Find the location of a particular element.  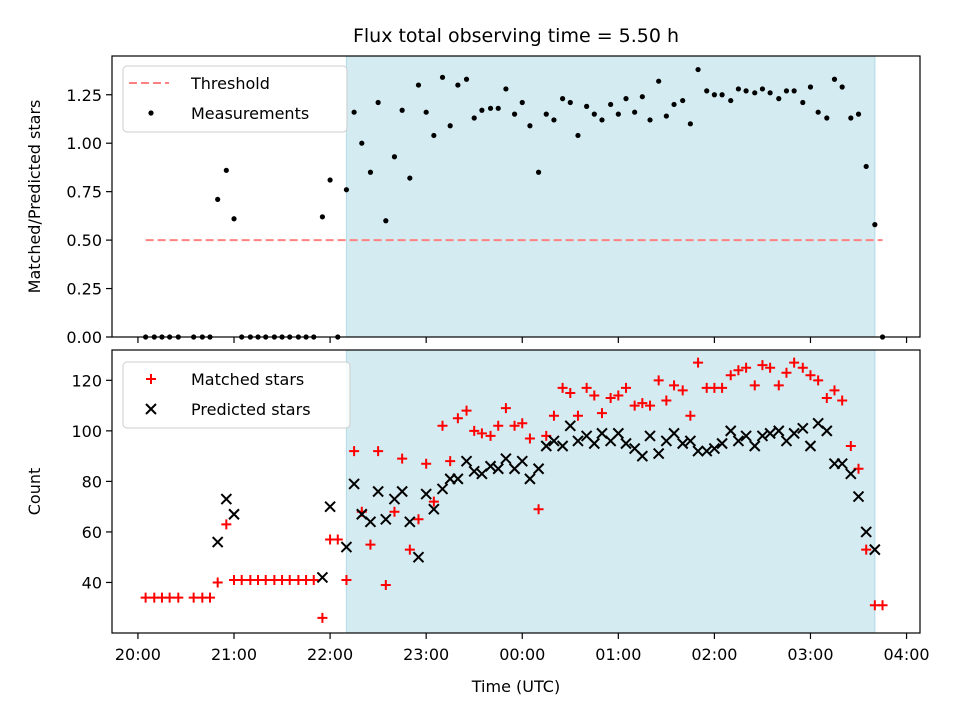

y-tick-label: 100 is located at coordinates (86, 431).